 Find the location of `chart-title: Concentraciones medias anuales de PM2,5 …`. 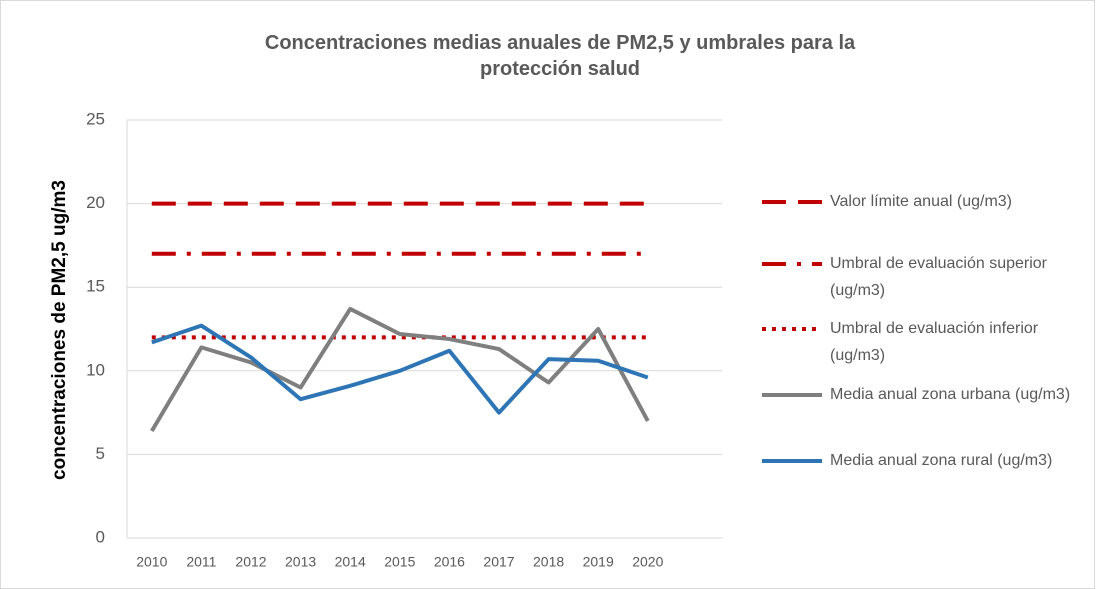

chart-title: Concentraciones medias anuales de PM2,5 … is located at coordinates (560, 56).